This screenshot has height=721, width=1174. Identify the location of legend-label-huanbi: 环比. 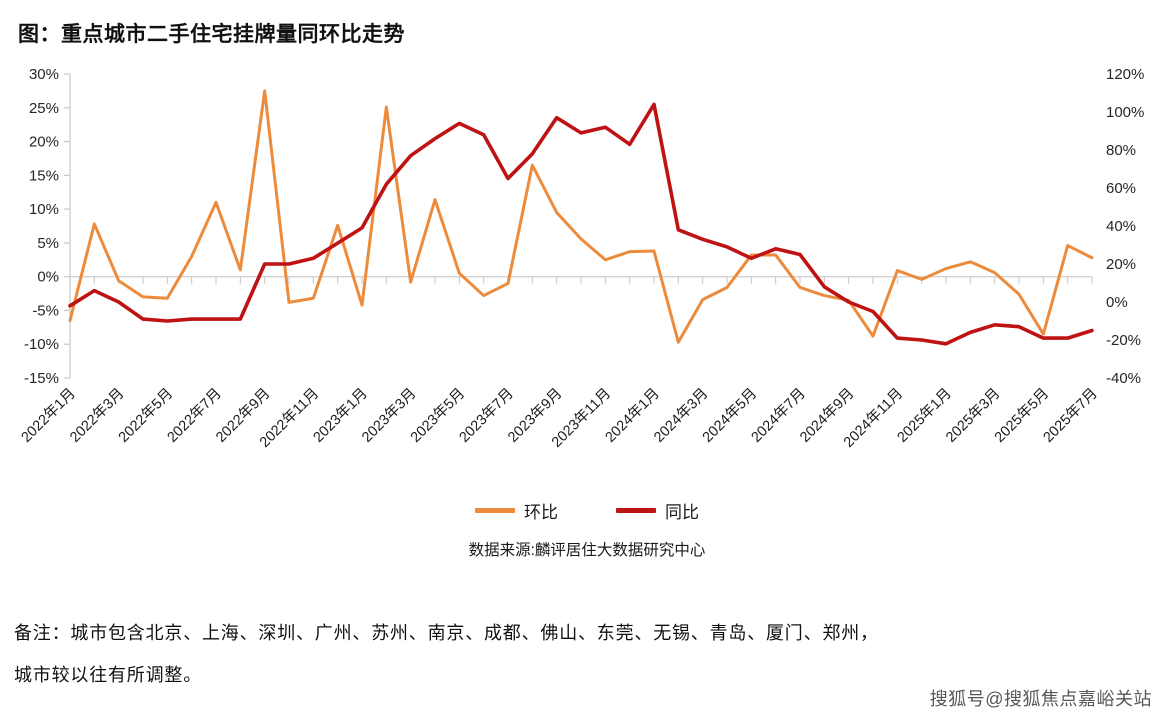
(541, 512).